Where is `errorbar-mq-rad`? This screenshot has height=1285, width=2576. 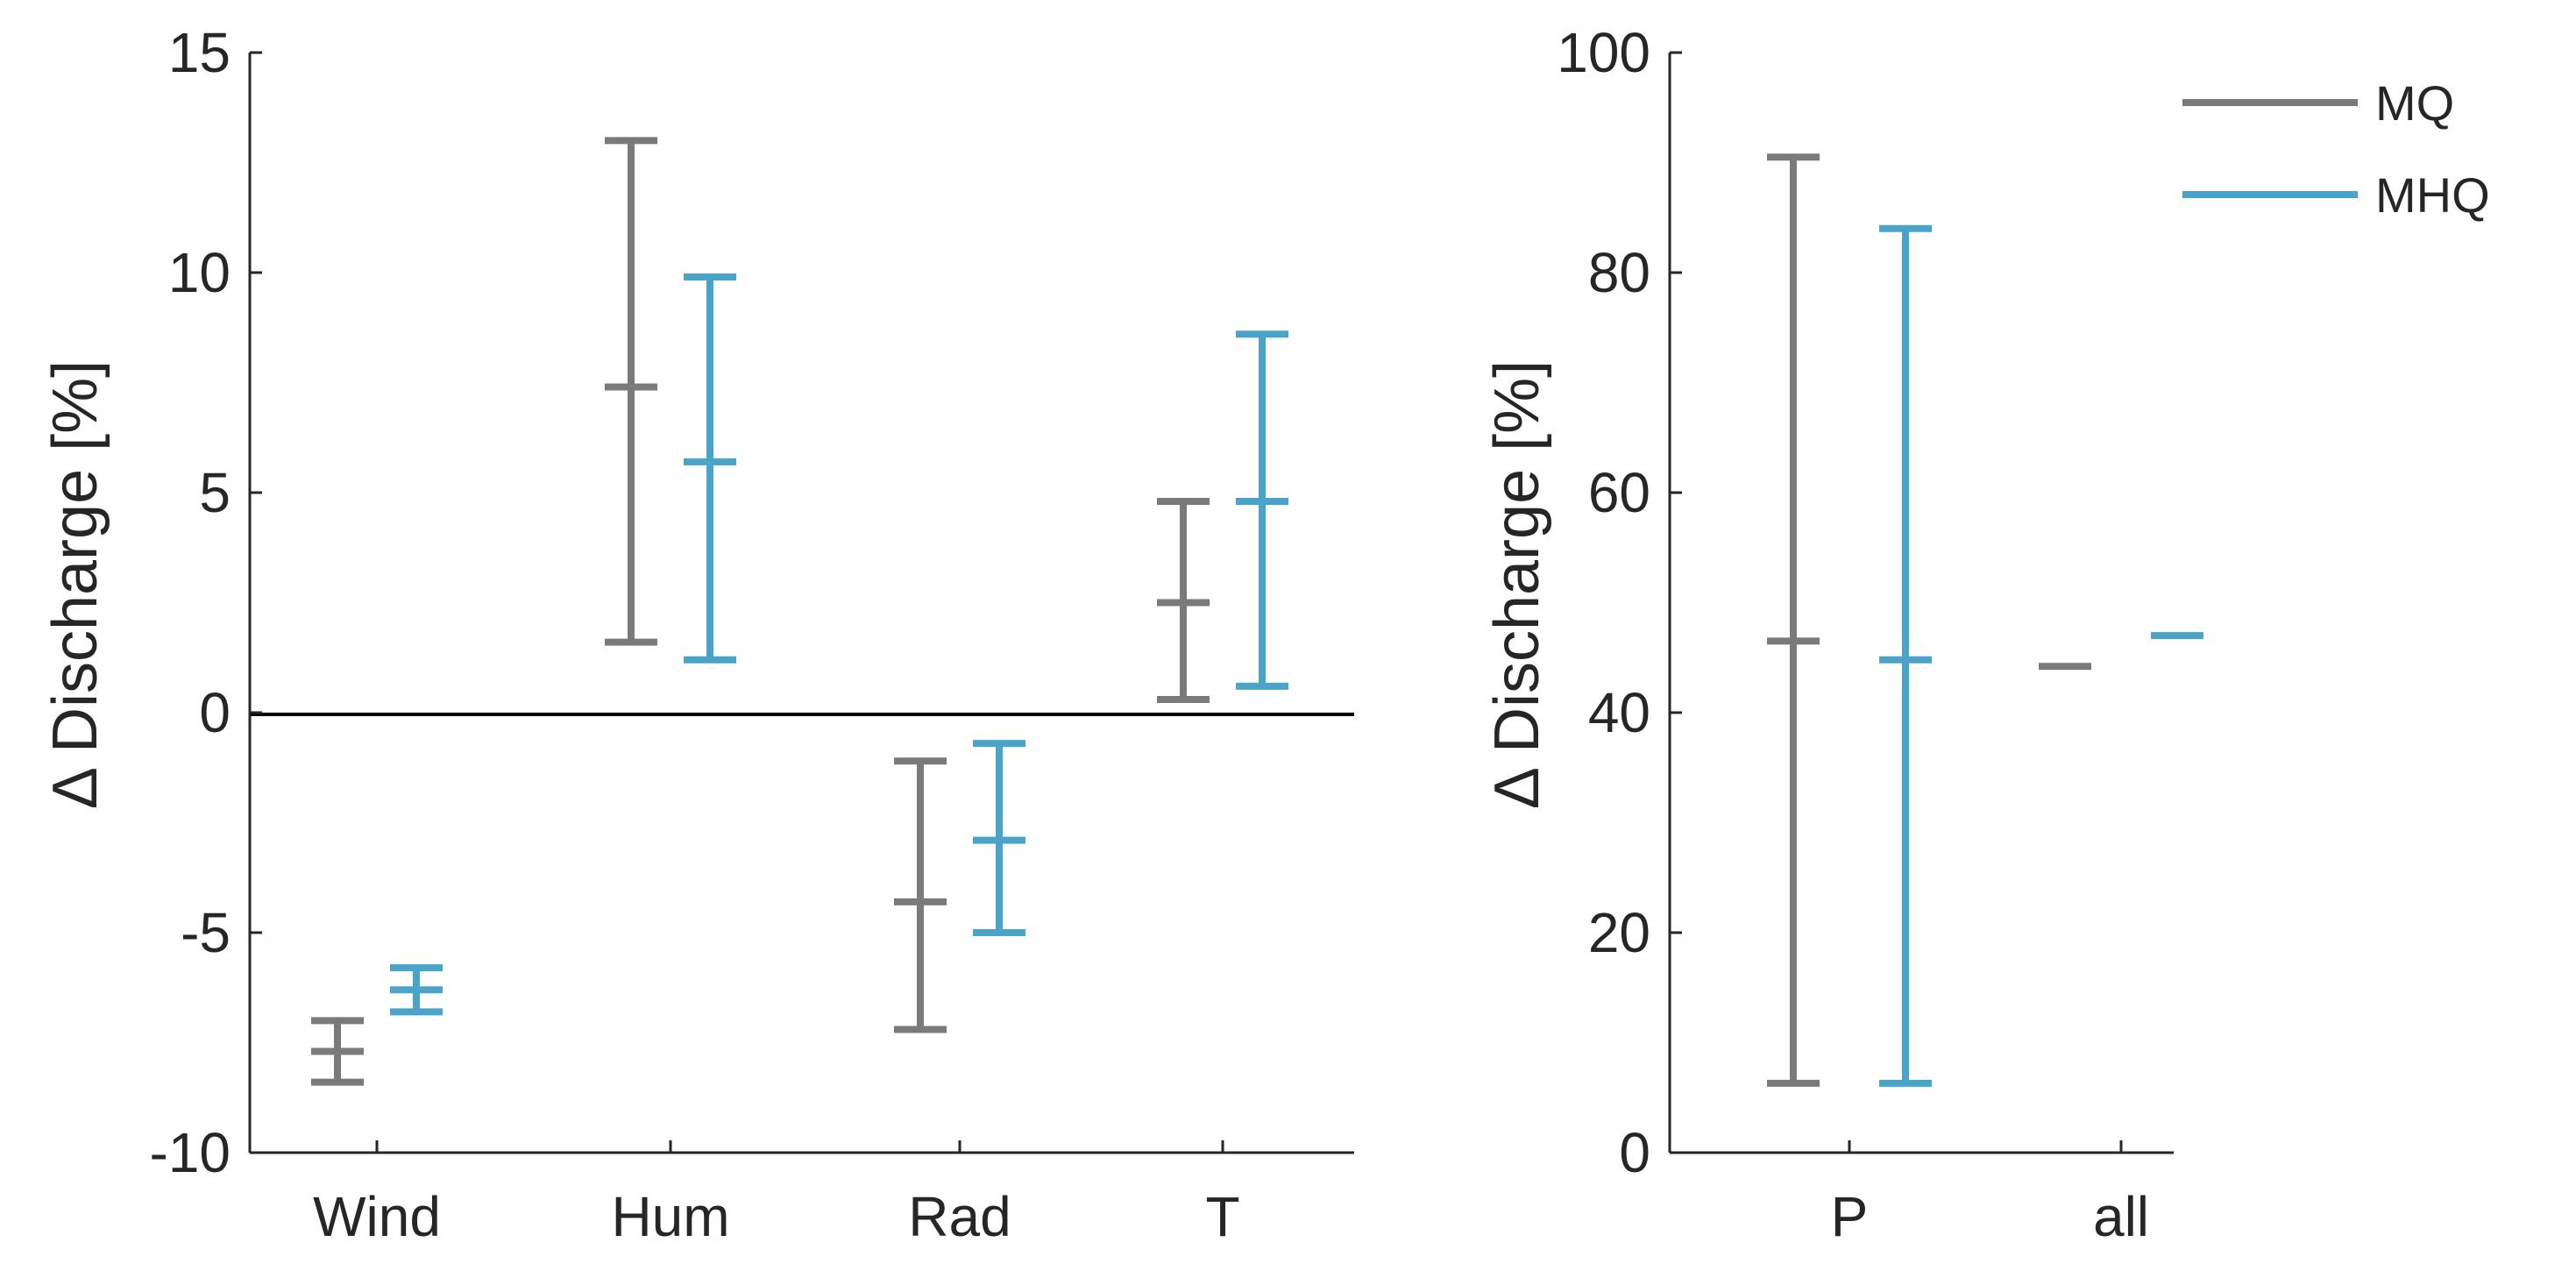 errorbar-mq-rad is located at coordinates (921, 895).